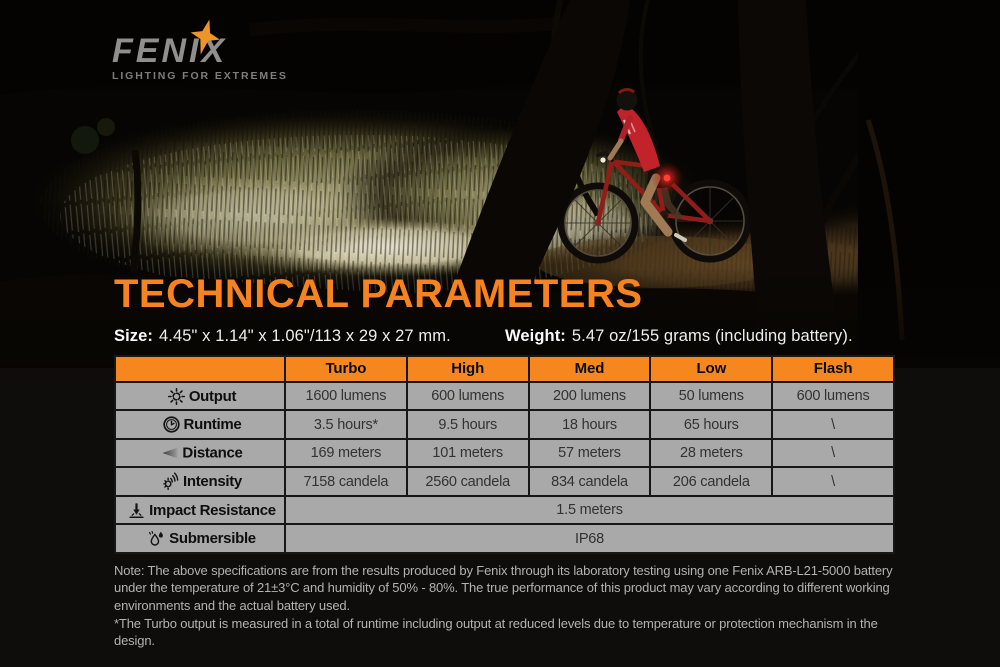 This screenshot has width=1000, height=667. I want to click on row-label-cell: Runtime, so click(200, 424).